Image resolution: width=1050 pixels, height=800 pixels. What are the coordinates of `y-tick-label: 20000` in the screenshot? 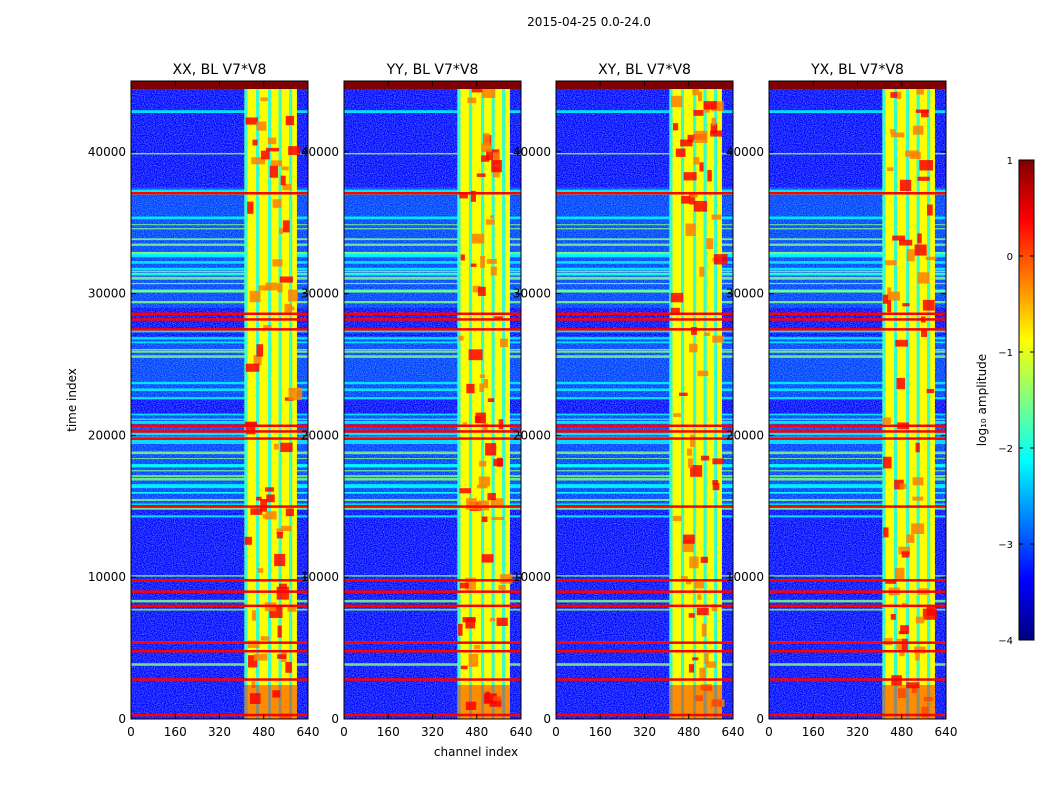 It's located at (320, 435).